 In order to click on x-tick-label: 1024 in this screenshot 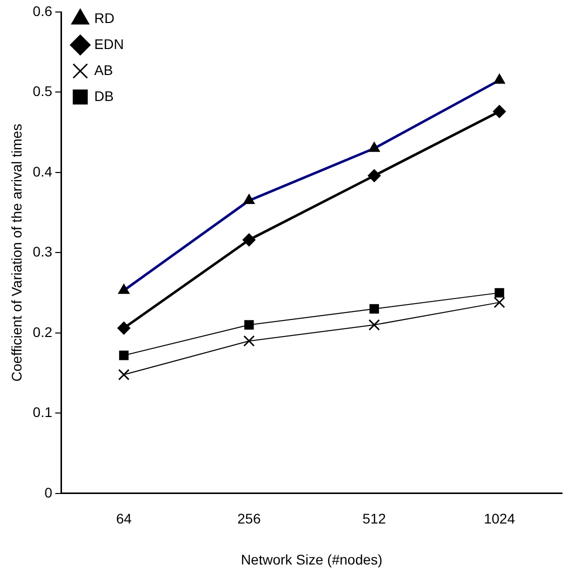, I will do `click(500, 518)`.